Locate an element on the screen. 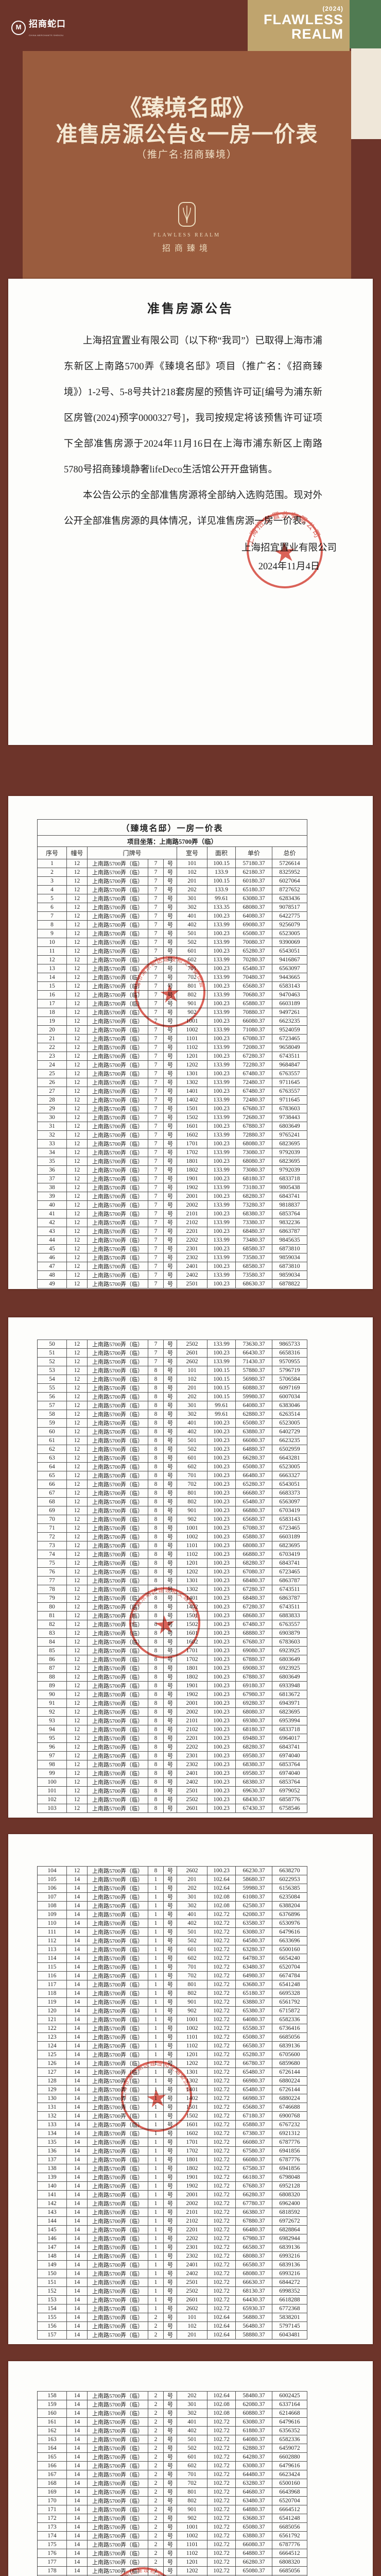 The image size is (381, 2576). brand-cn: 招商臻境 is located at coordinates (187, 248).